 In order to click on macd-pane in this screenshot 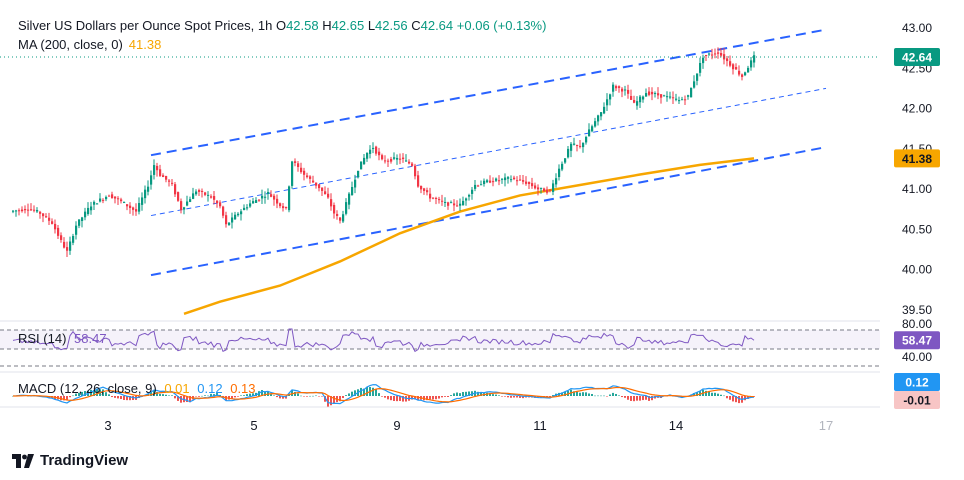, I will do `click(383, 395)`.